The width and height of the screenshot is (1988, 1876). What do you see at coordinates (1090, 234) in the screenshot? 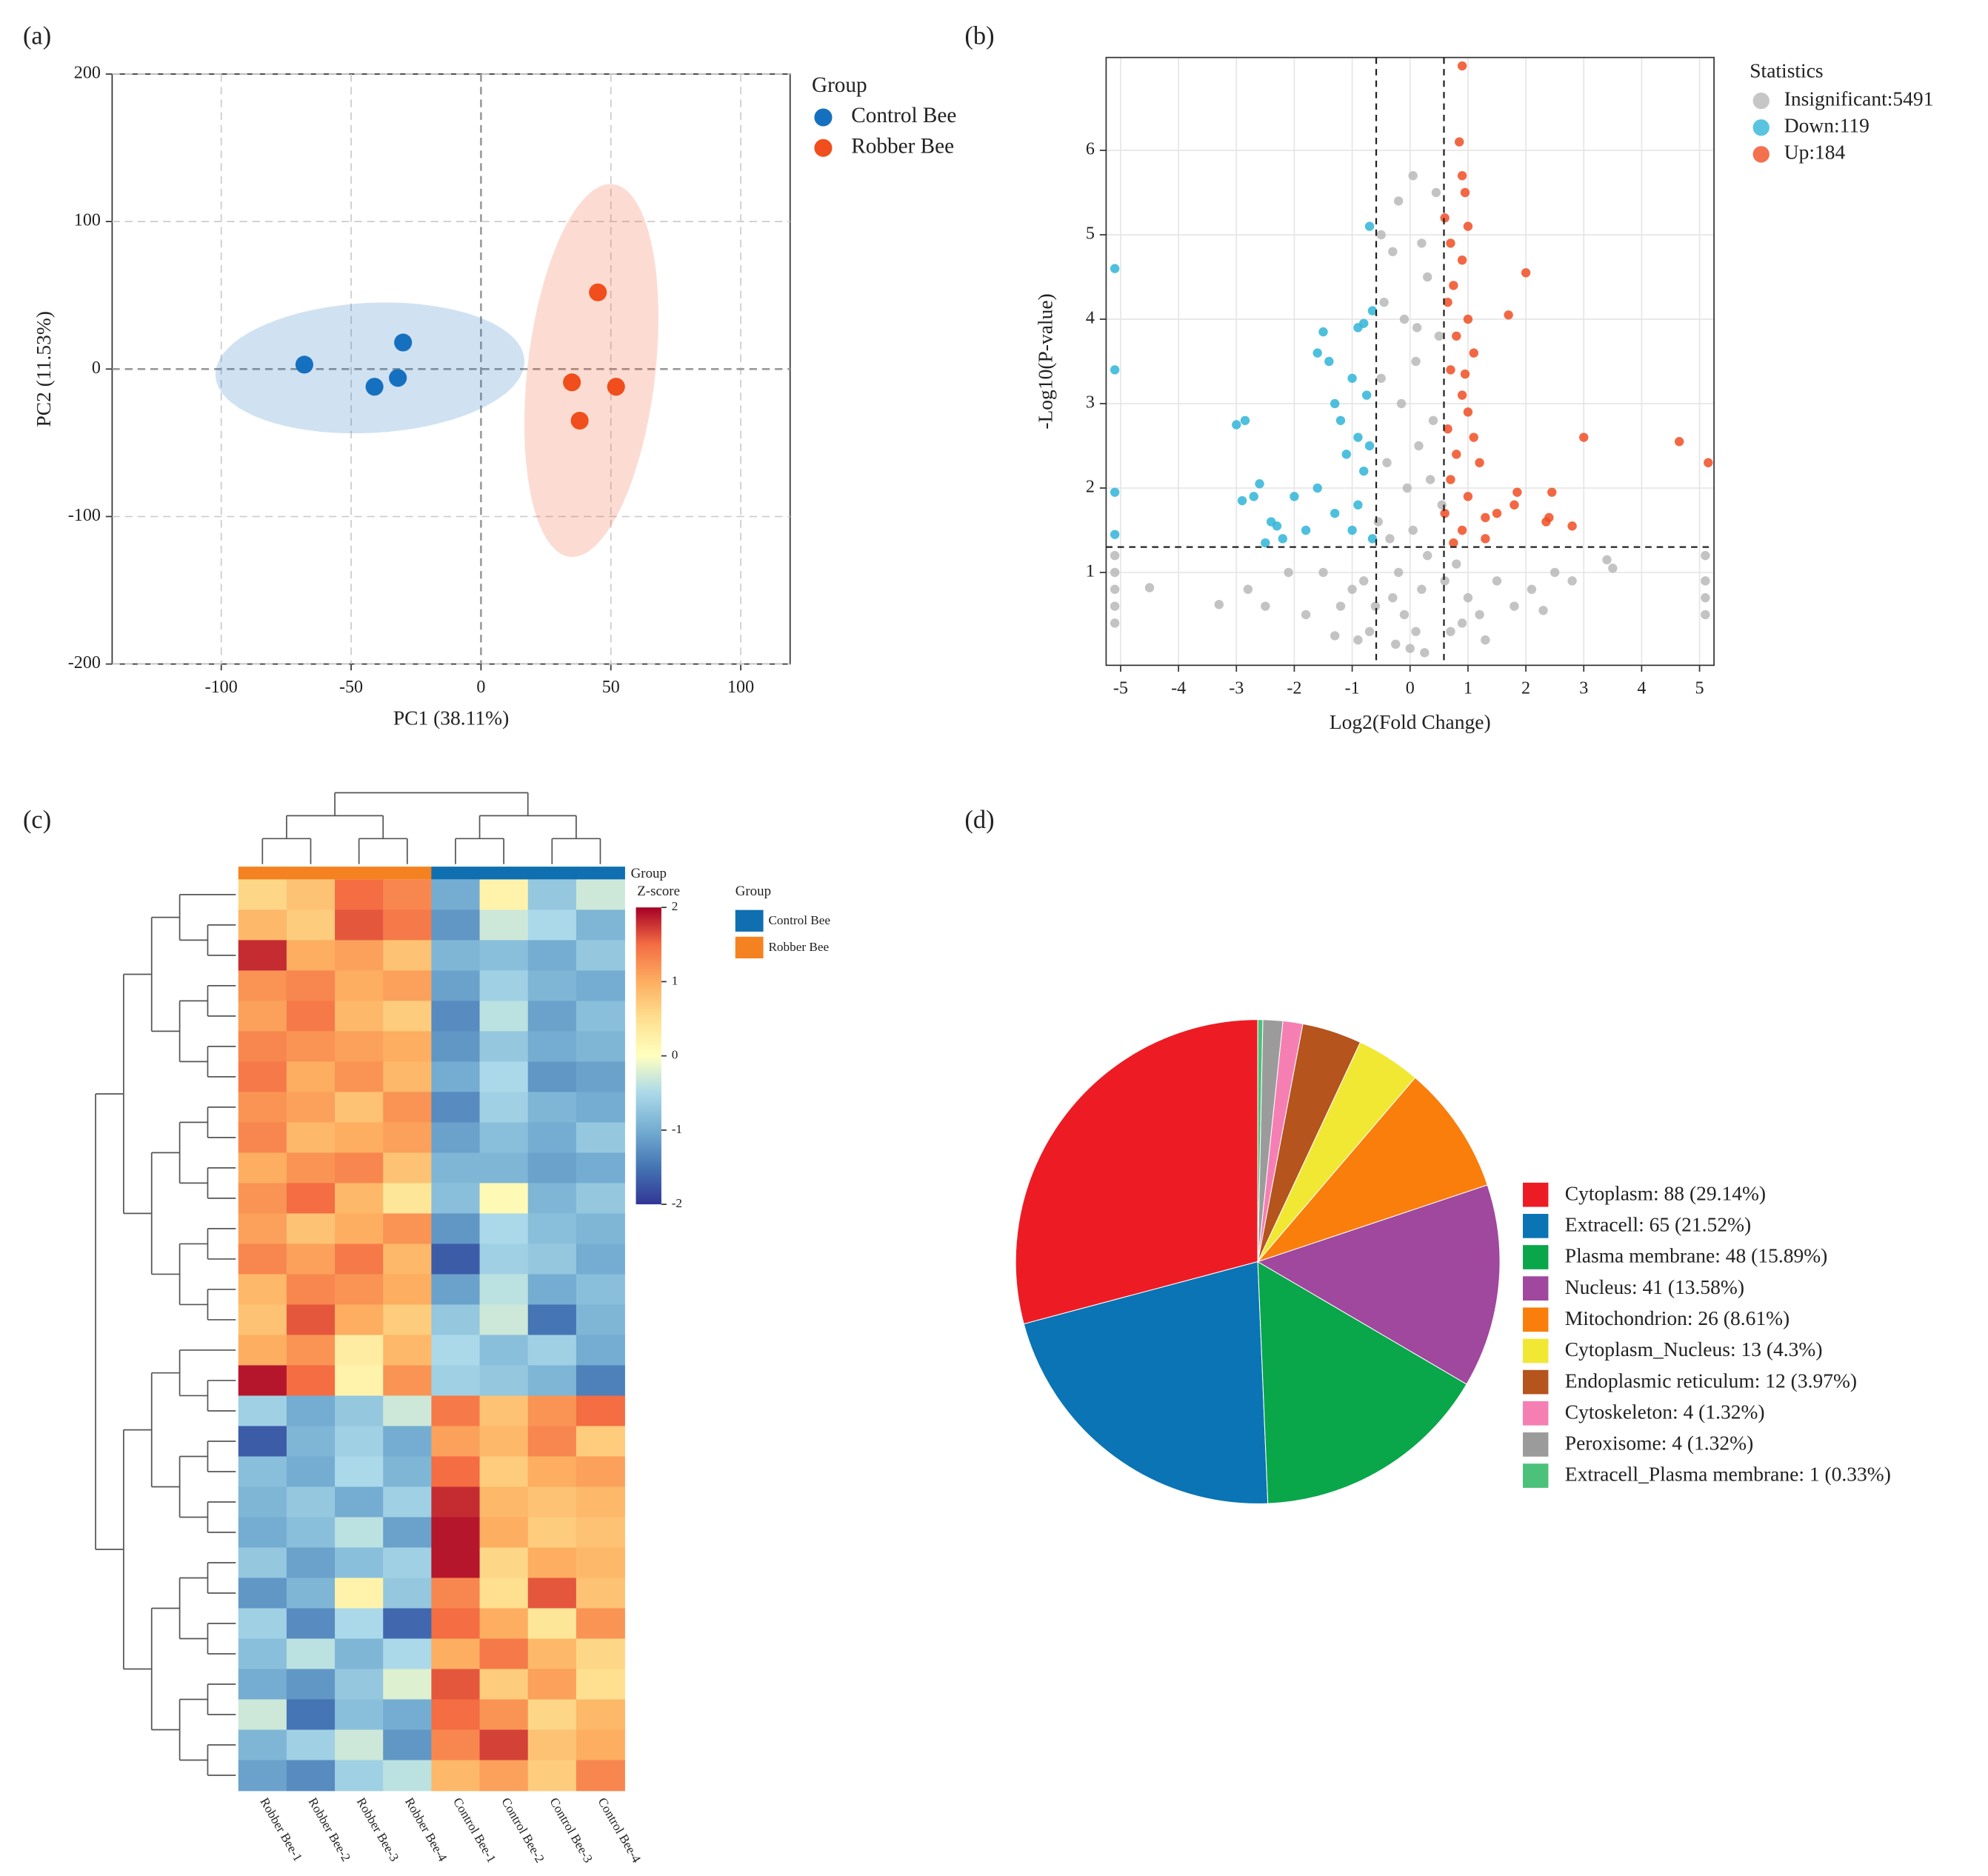
I see `y-tick-label: 5` at bounding box center [1090, 234].